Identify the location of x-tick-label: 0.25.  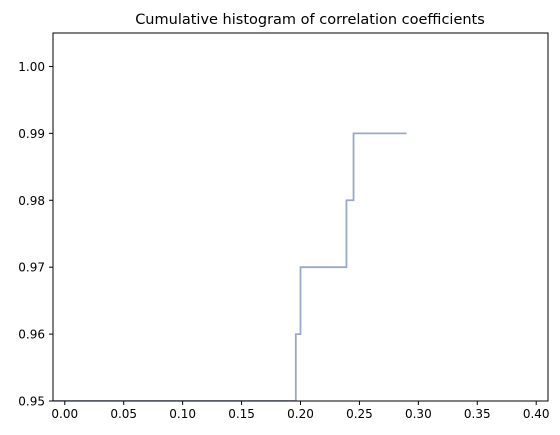
(359, 414).